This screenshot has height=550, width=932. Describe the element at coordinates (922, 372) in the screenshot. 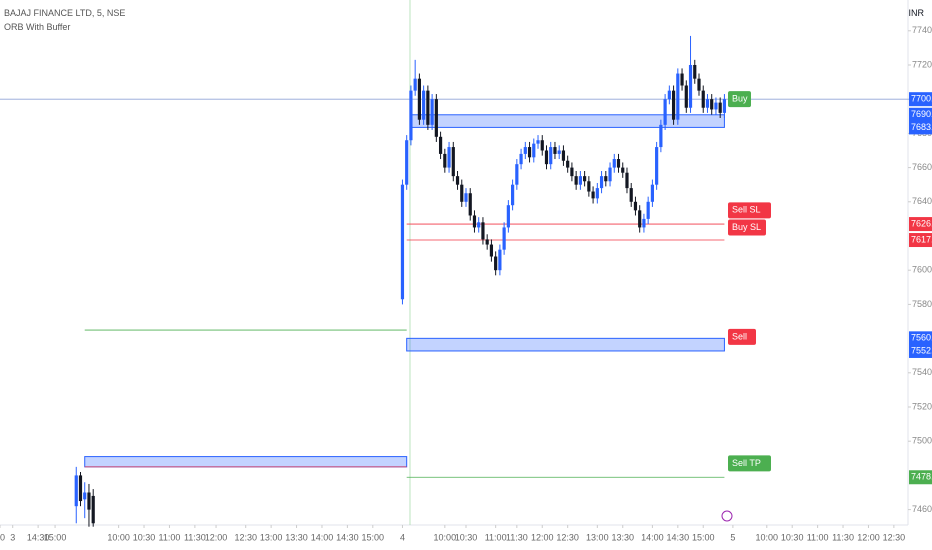

I see `y-tick-label: 7540.00` at that location.